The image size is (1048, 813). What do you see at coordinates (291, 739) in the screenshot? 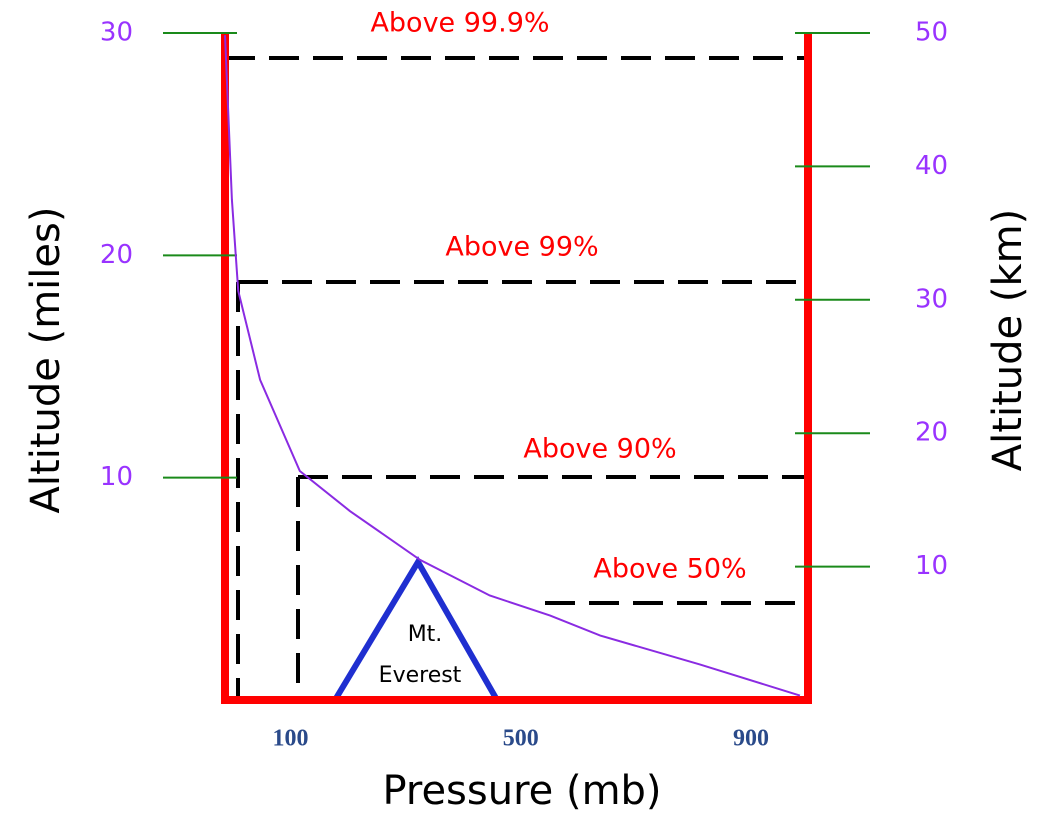
I see `x-tick-label: 100` at bounding box center [291, 739].